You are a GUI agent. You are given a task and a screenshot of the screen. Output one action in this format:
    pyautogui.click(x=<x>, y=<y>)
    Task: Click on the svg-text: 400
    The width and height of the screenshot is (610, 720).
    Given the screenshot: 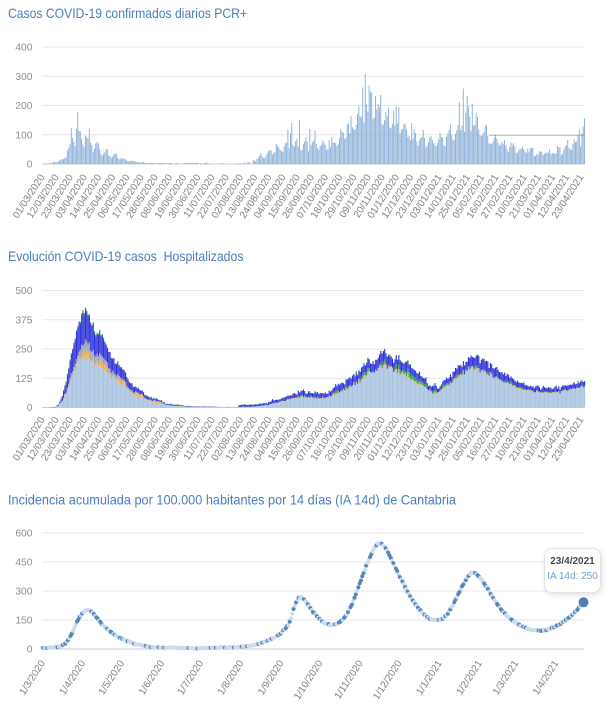 What is the action you would take?
    pyautogui.click(x=23, y=48)
    